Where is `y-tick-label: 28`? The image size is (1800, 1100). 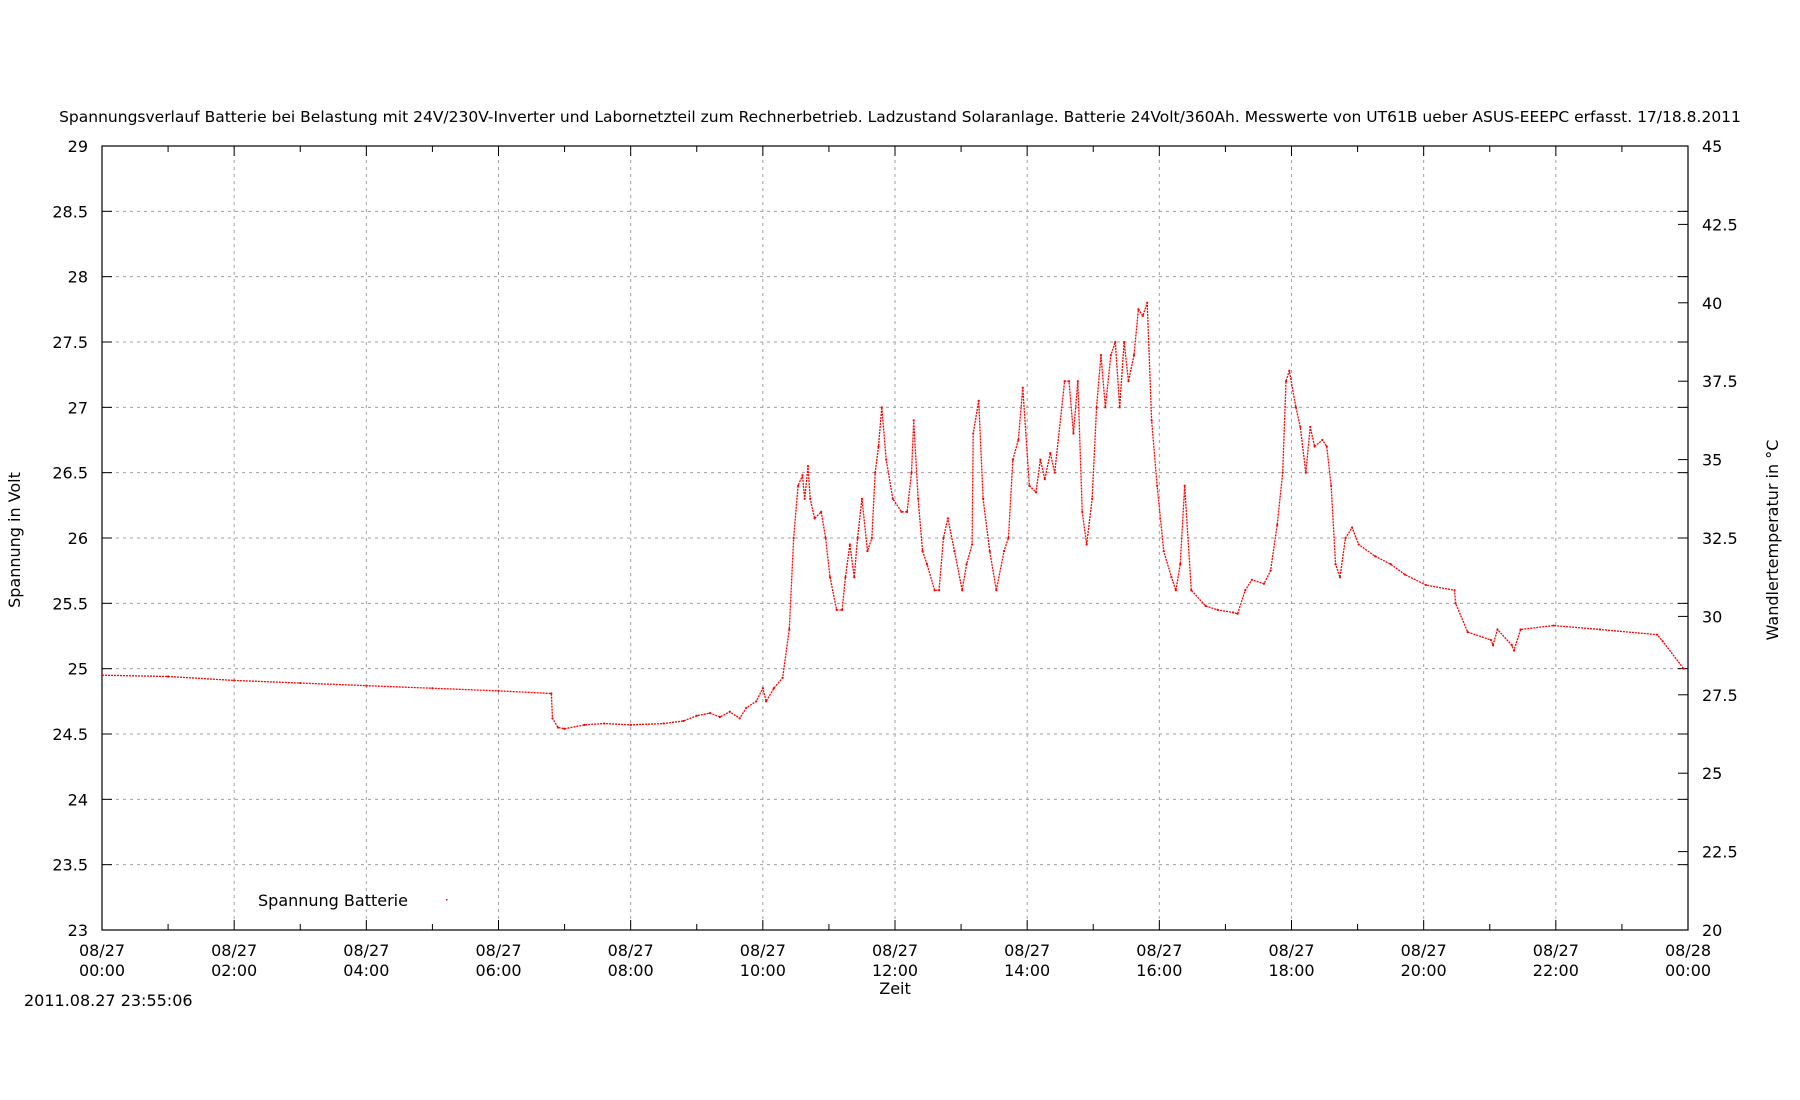 y-tick-label: 28 is located at coordinates (78, 277).